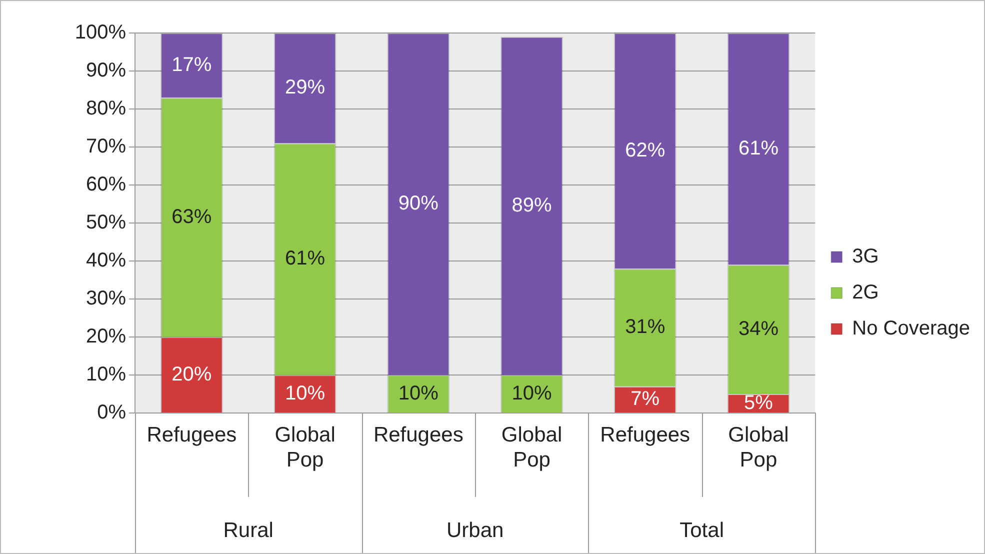  Describe the element at coordinates (645, 150) in the screenshot. I see `data-label: 62%` at that location.